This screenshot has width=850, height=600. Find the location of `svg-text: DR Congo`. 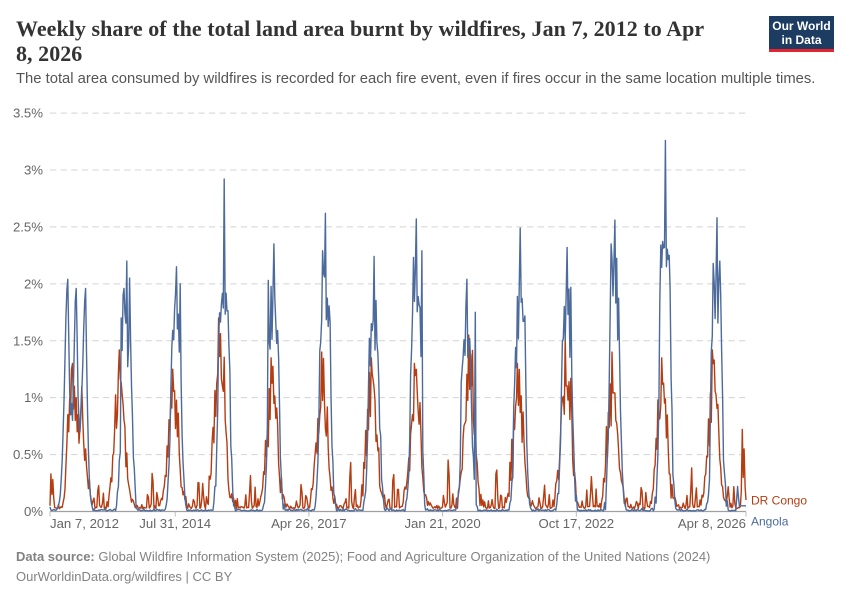

svg-text: DR Congo is located at coordinates (779, 501).